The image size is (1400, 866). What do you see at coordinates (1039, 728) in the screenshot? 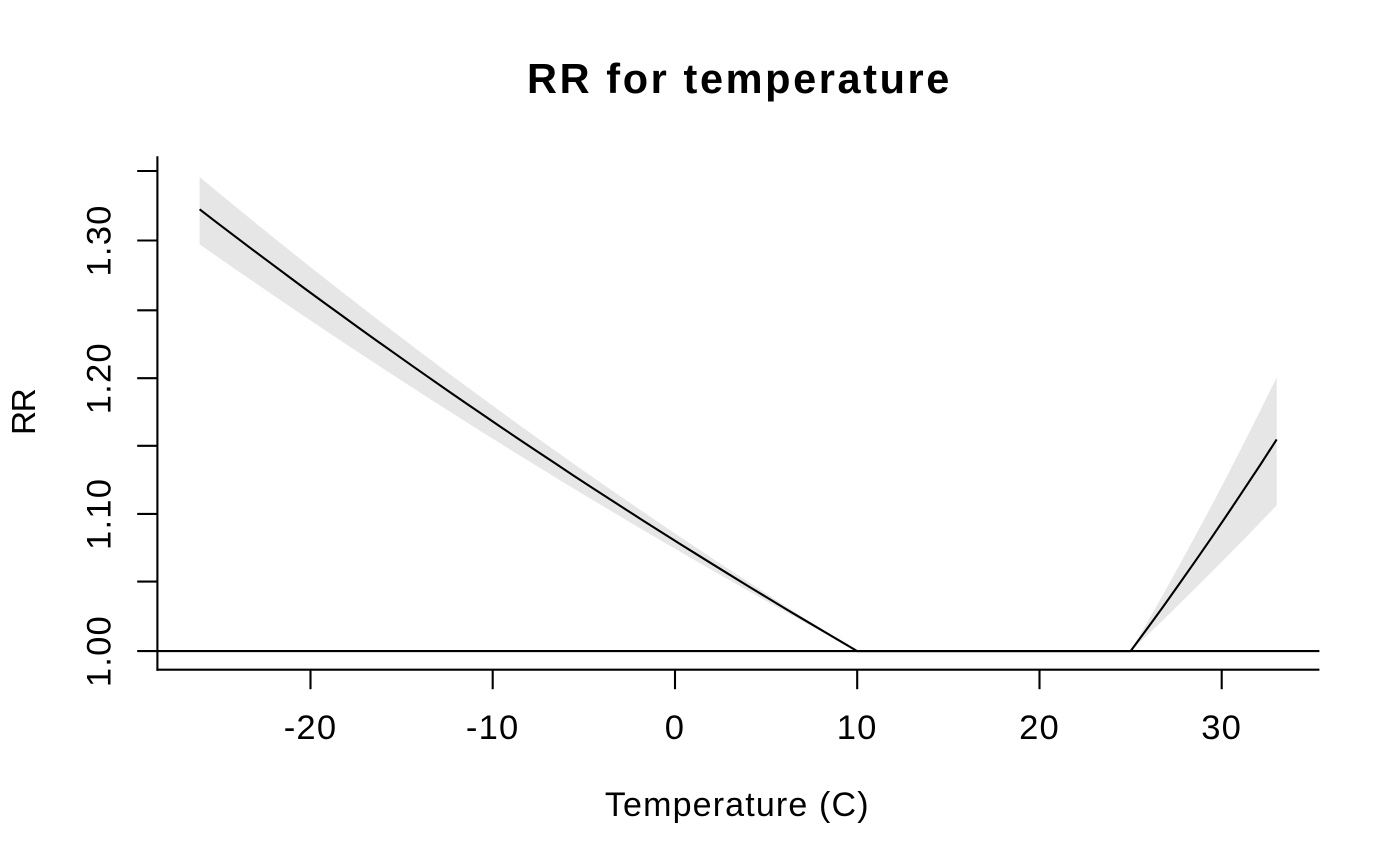
I see `svg-text: 20` at bounding box center [1039, 728].